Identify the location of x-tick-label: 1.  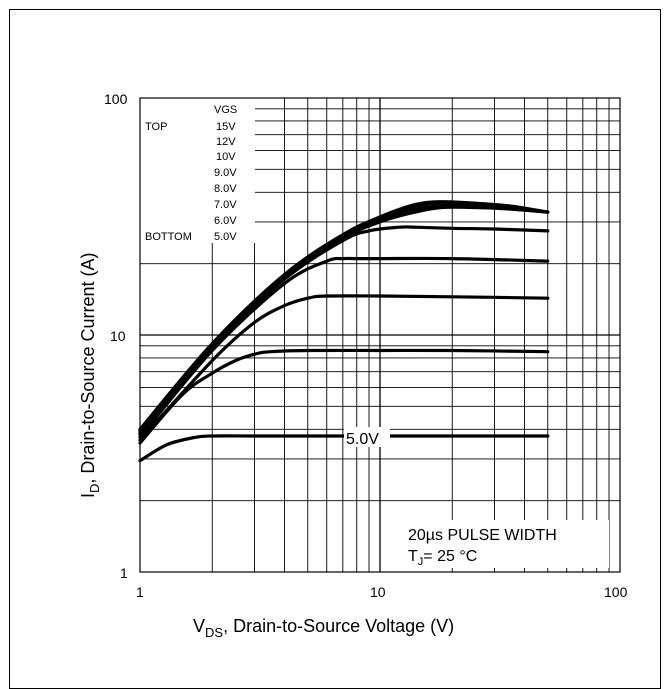
(140, 592).